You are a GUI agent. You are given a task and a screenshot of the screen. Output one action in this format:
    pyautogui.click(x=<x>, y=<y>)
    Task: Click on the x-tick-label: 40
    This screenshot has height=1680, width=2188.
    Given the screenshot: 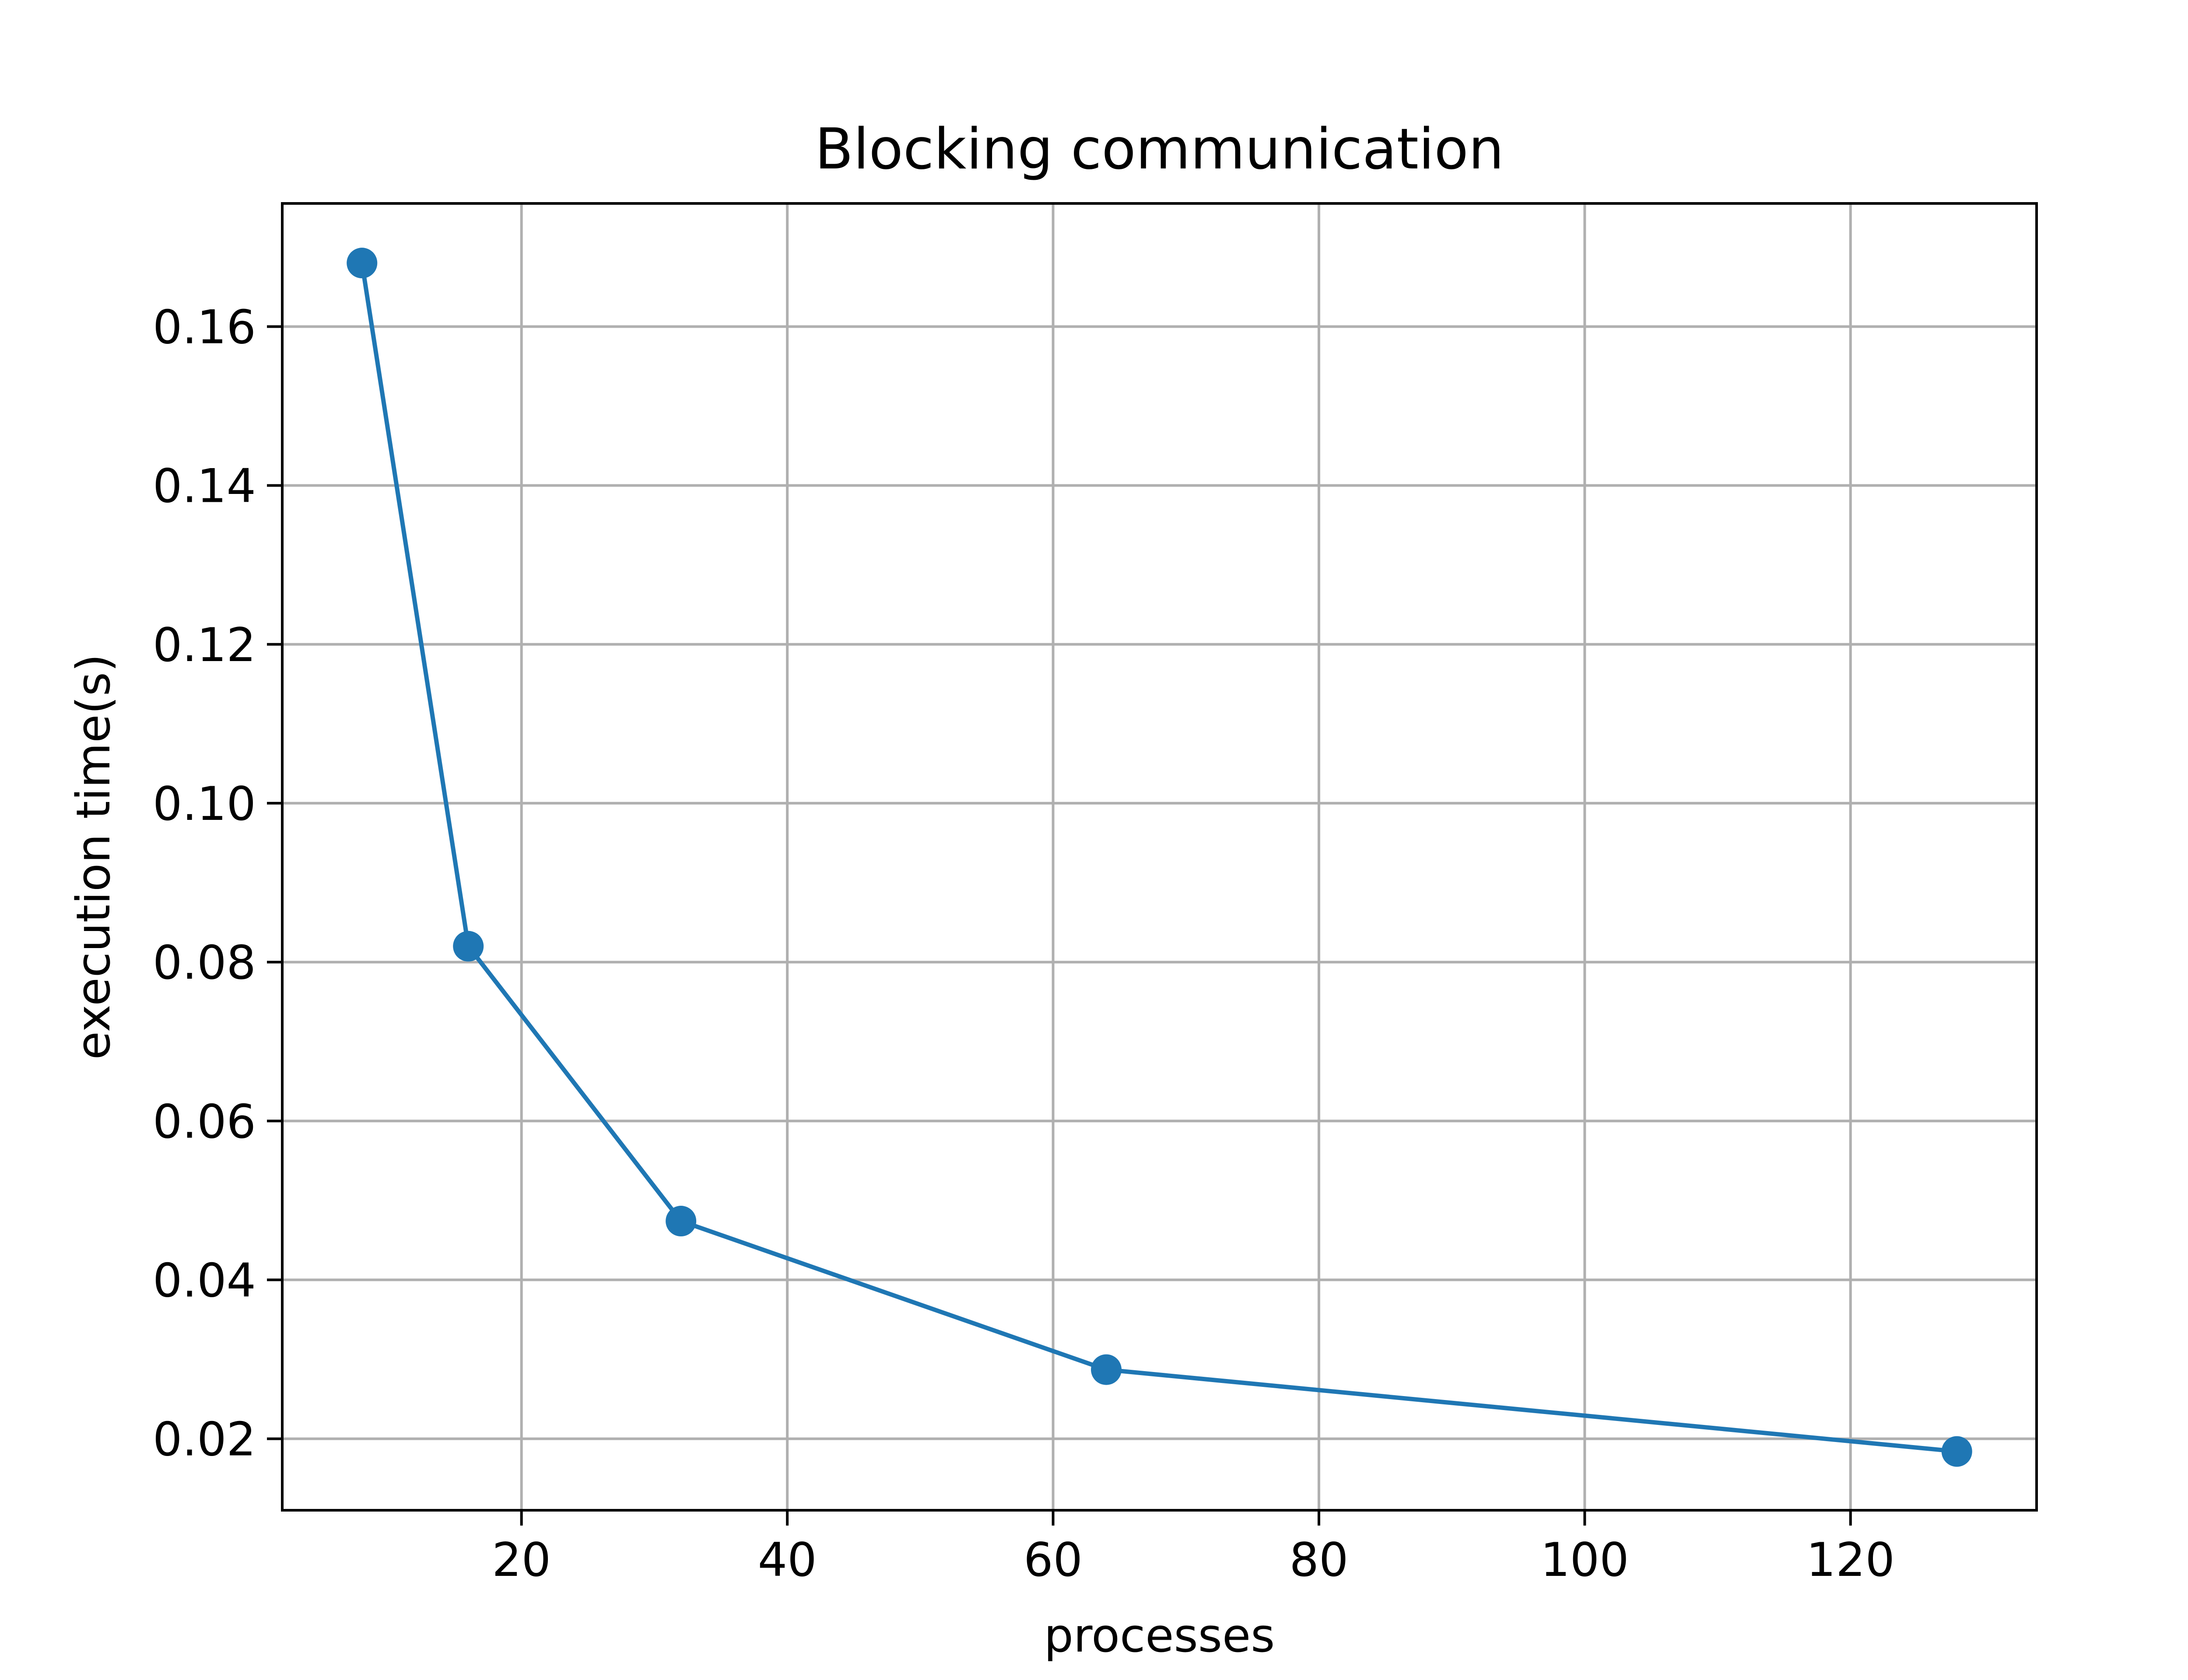 What is the action you would take?
    pyautogui.click(x=787, y=1560)
    